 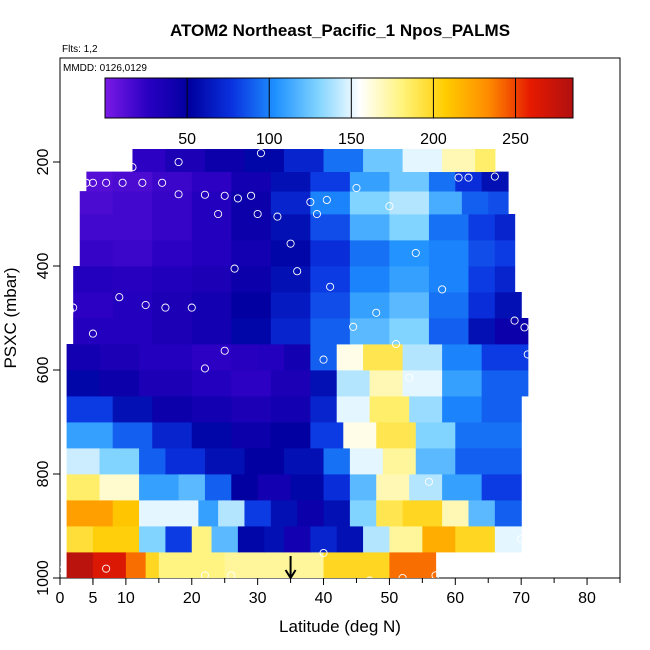 What do you see at coordinates (340, 30) in the screenshot?
I see `chart-title: ATOM2 Northeast_Pacific_1 Npos_PALMS` at bounding box center [340, 30].